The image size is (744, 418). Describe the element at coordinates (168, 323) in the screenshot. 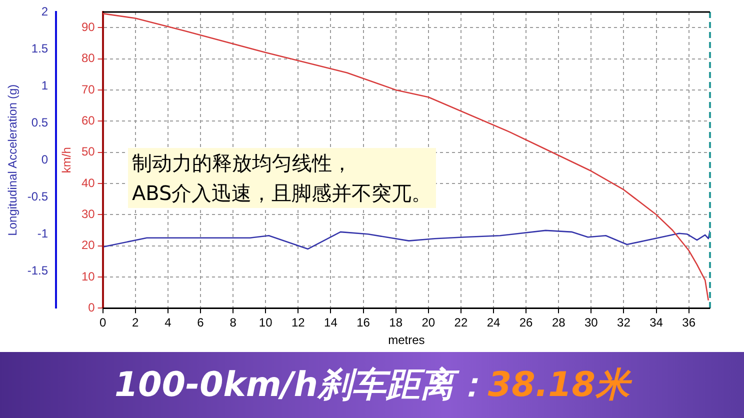

I see `x-tick-label: 4` at that location.